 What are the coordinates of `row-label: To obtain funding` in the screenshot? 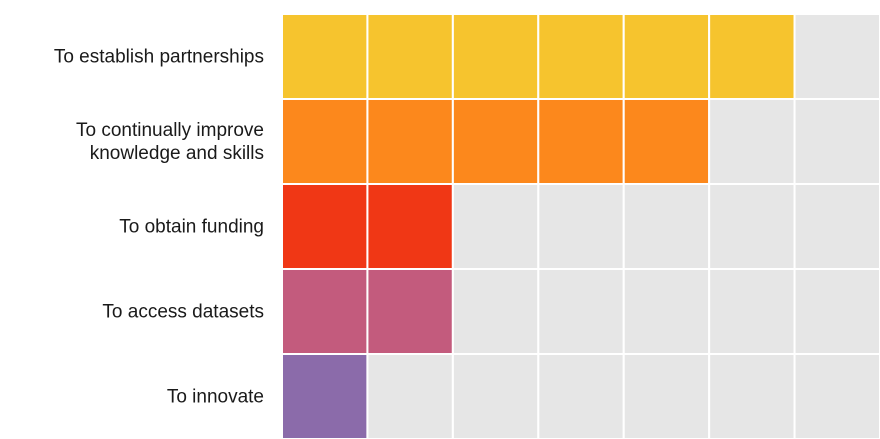 It's located at (191, 227).